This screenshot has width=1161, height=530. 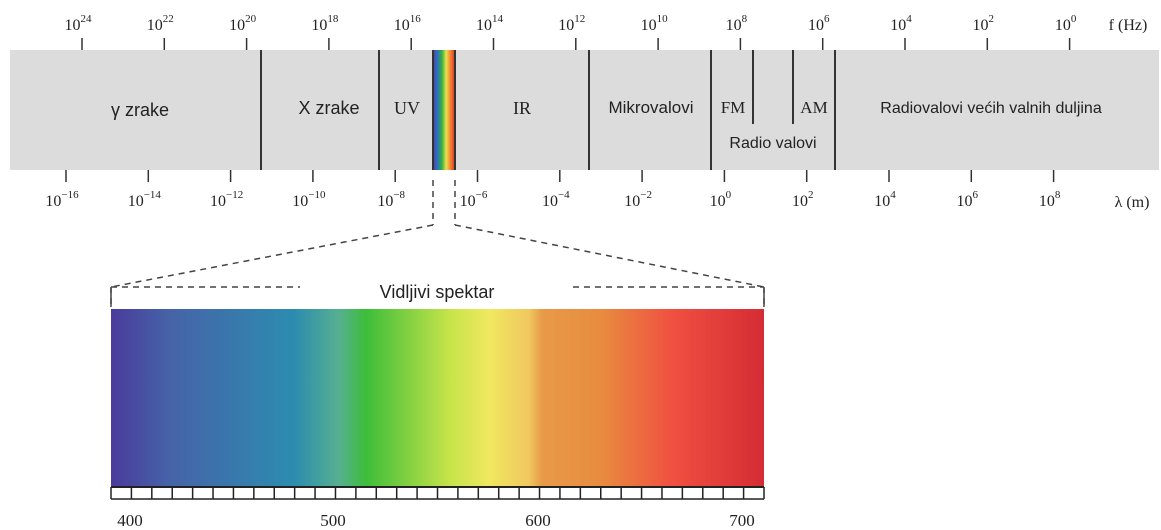 What do you see at coordinates (742, 520) in the screenshot?
I see `visible-wavelength-label: 700` at bounding box center [742, 520].